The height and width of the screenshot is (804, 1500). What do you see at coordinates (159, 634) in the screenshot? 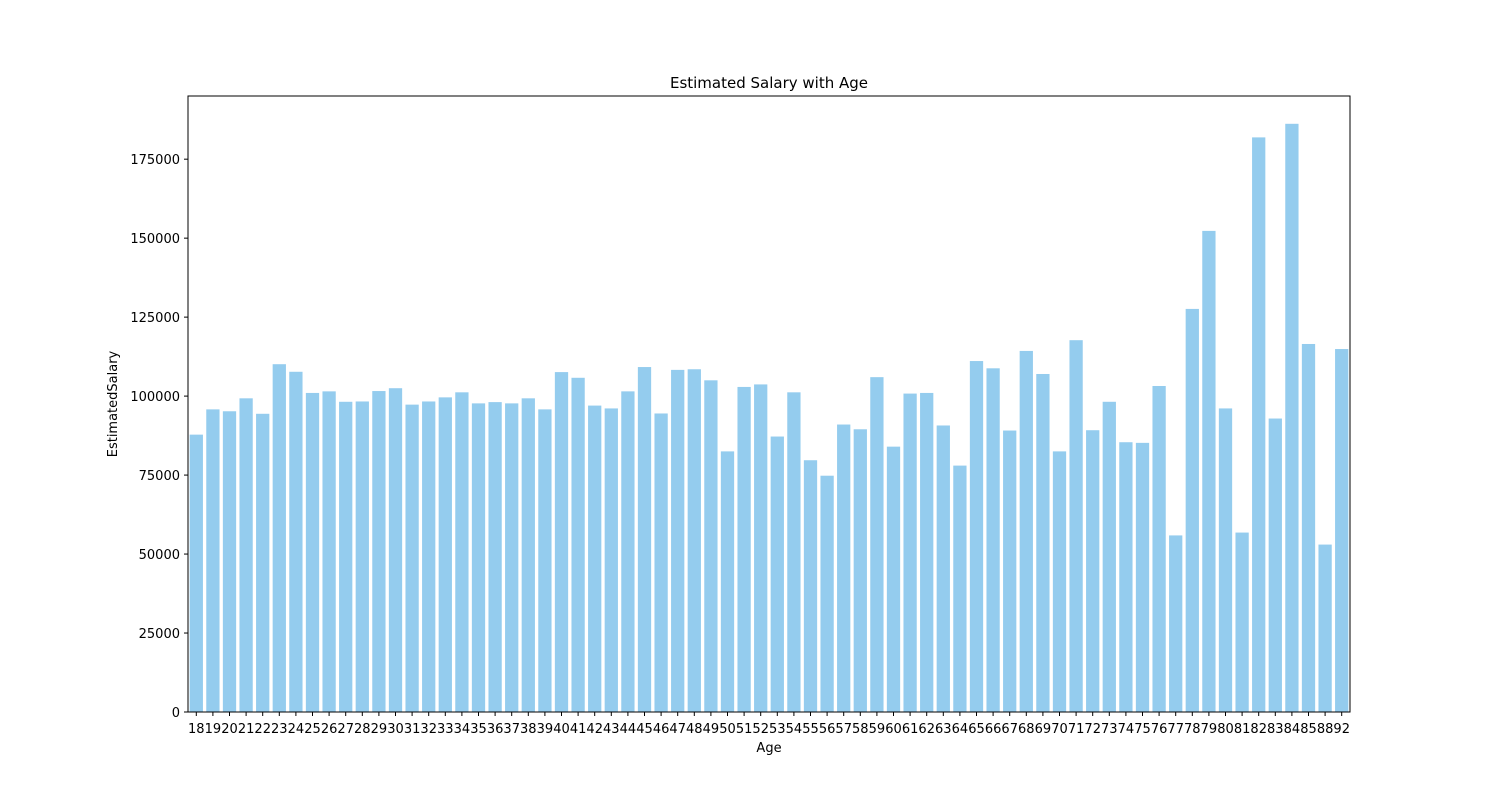
I see `y-tick-label: 25000` at bounding box center [159, 634].